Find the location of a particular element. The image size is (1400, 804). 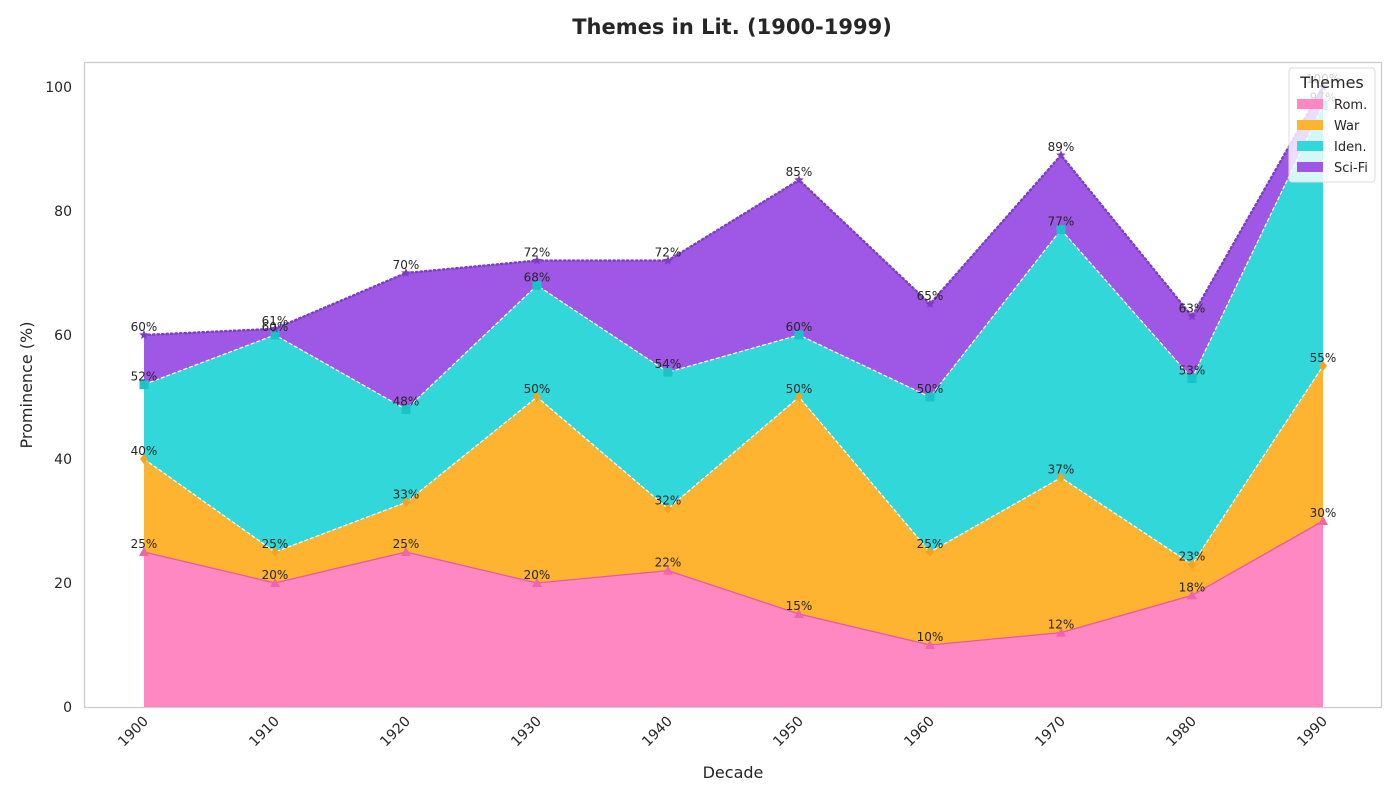

marker-iden-1910 is located at coordinates (275, 335).